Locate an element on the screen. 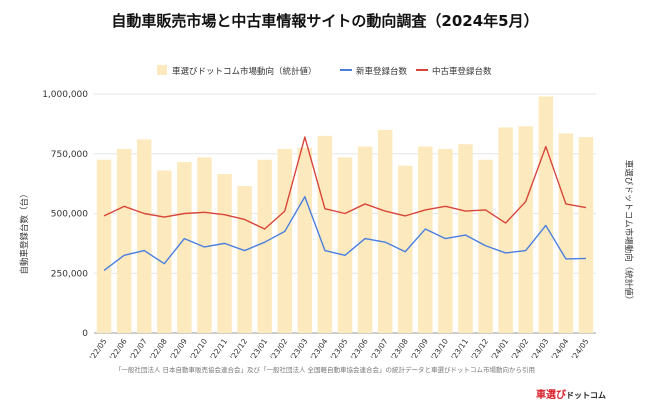 The image size is (650, 414). x-tick-label: '24/02 is located at coordinates (519, 349).